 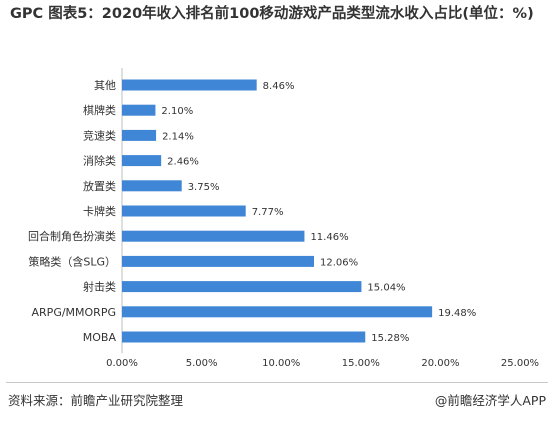 I want to click on data-label: 7.77%, so click(x=268, y=212).